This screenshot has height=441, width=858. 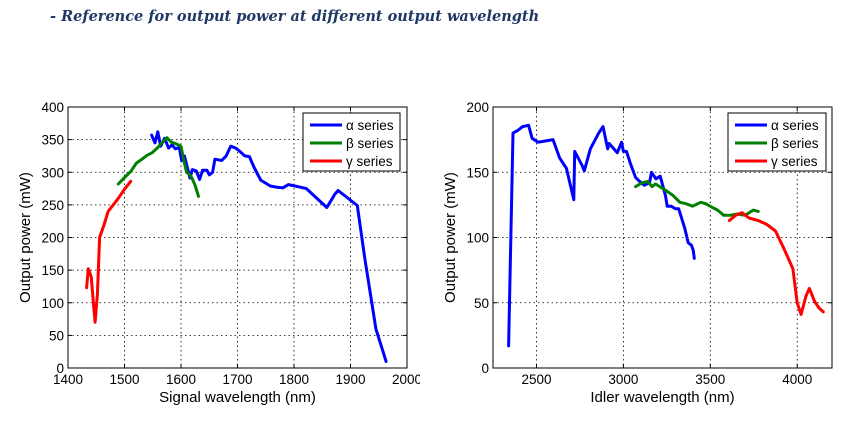 What do you see at coordinates (294, 379) in the screenshot?
I see `x-tick-label: 1800` at bounding box center [294, 379].